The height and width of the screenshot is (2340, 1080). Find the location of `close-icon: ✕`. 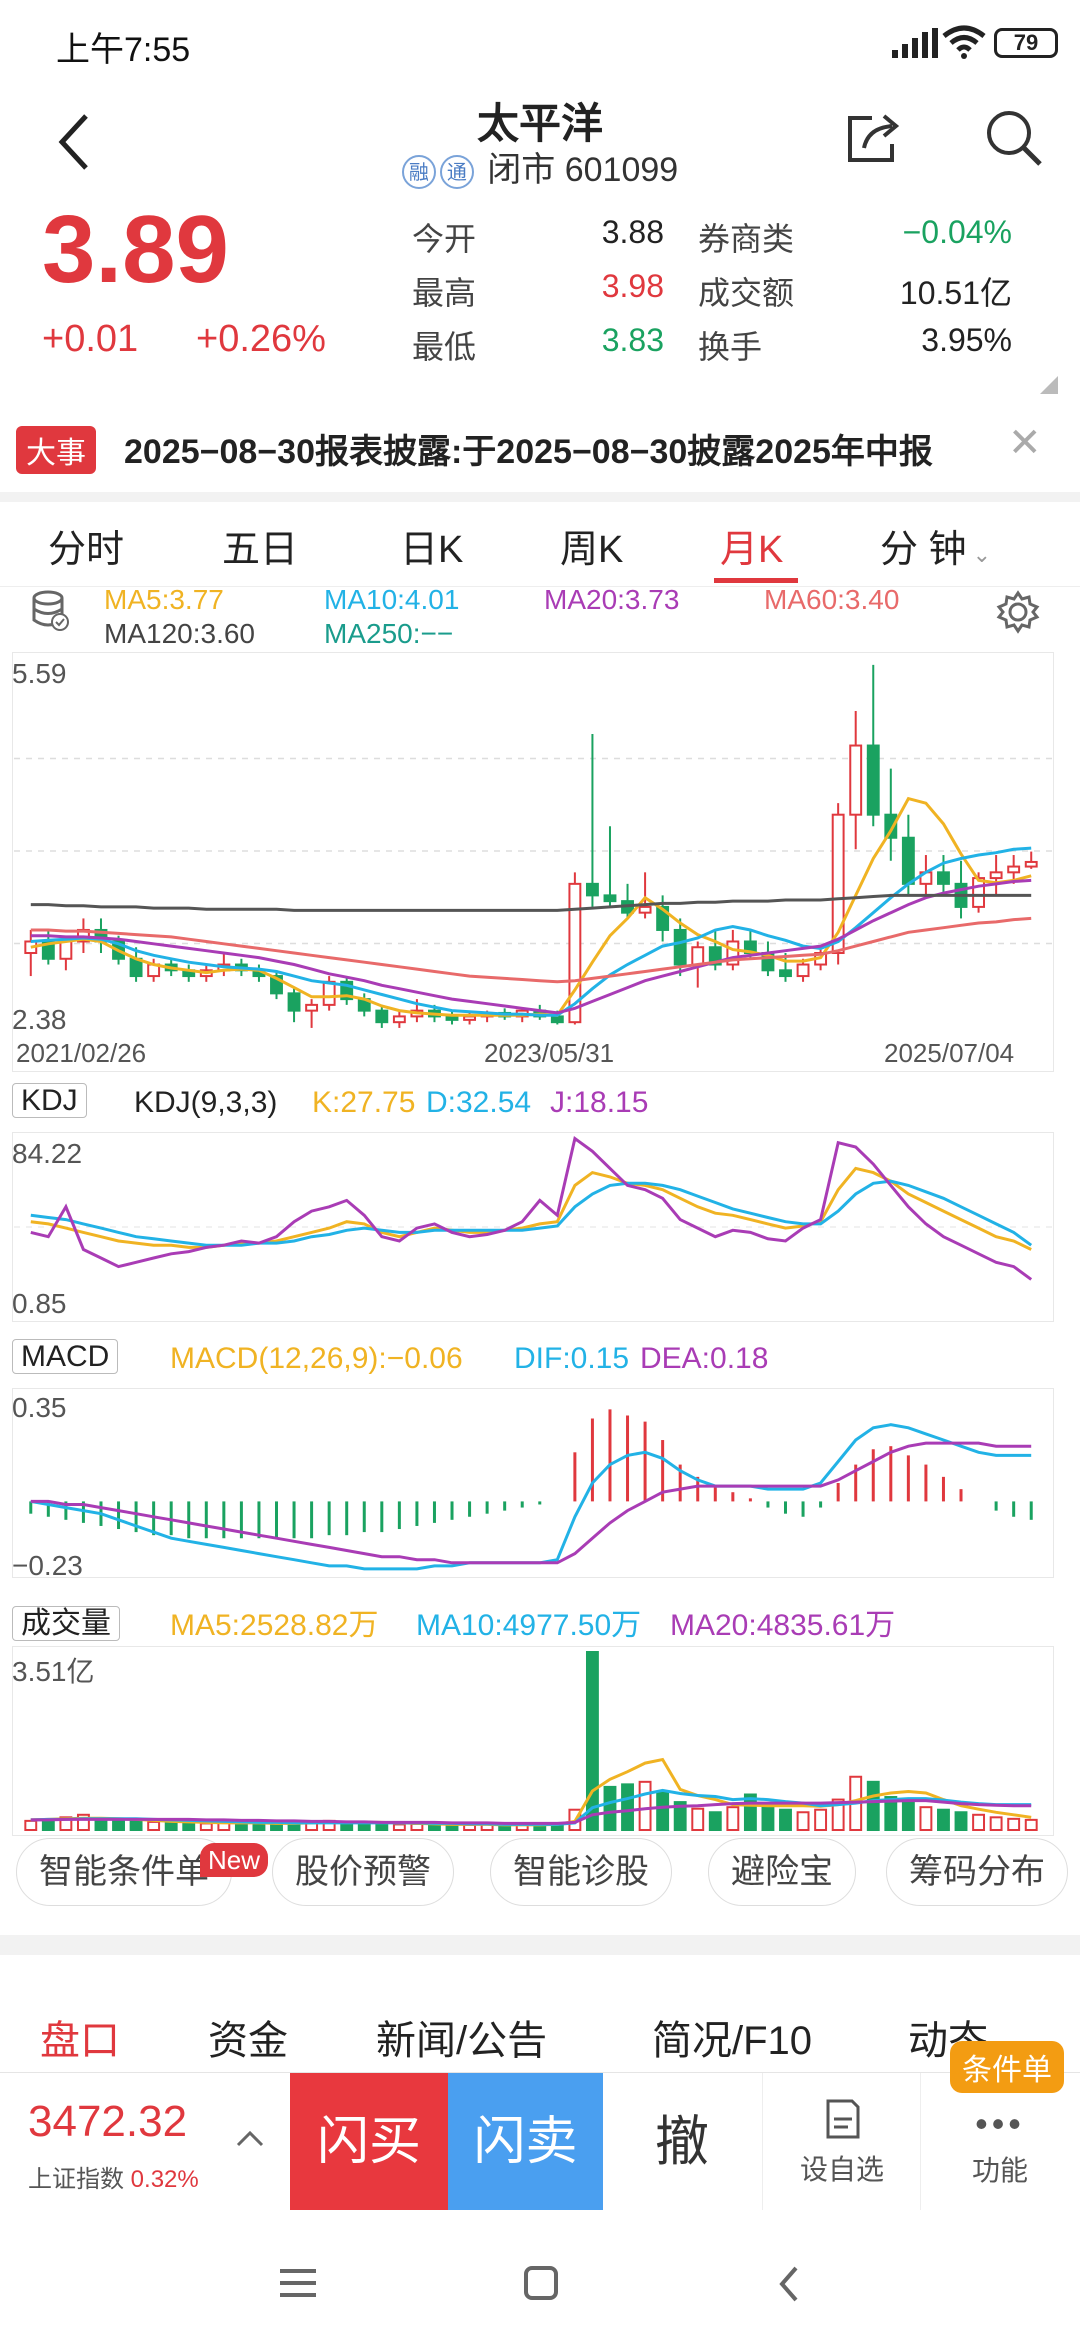

close-icon: ✕ is located at coordinates (1025, 443).